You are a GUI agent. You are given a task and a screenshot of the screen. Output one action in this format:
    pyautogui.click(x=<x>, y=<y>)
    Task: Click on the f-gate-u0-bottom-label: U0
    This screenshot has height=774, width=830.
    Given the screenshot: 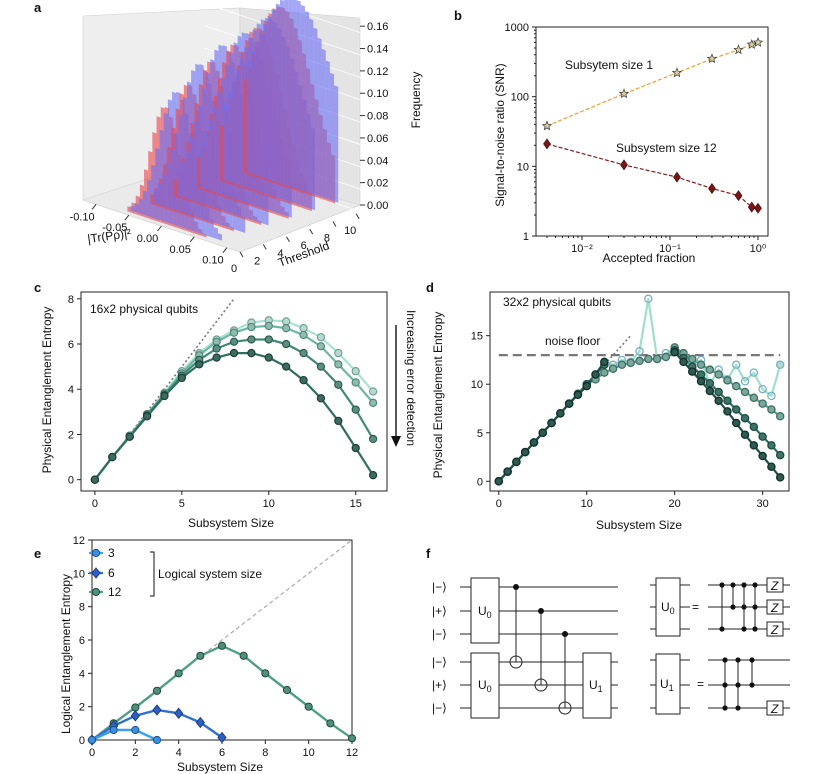 What is the action you would take?
    pyautogui.click(x=485, y=686)
    